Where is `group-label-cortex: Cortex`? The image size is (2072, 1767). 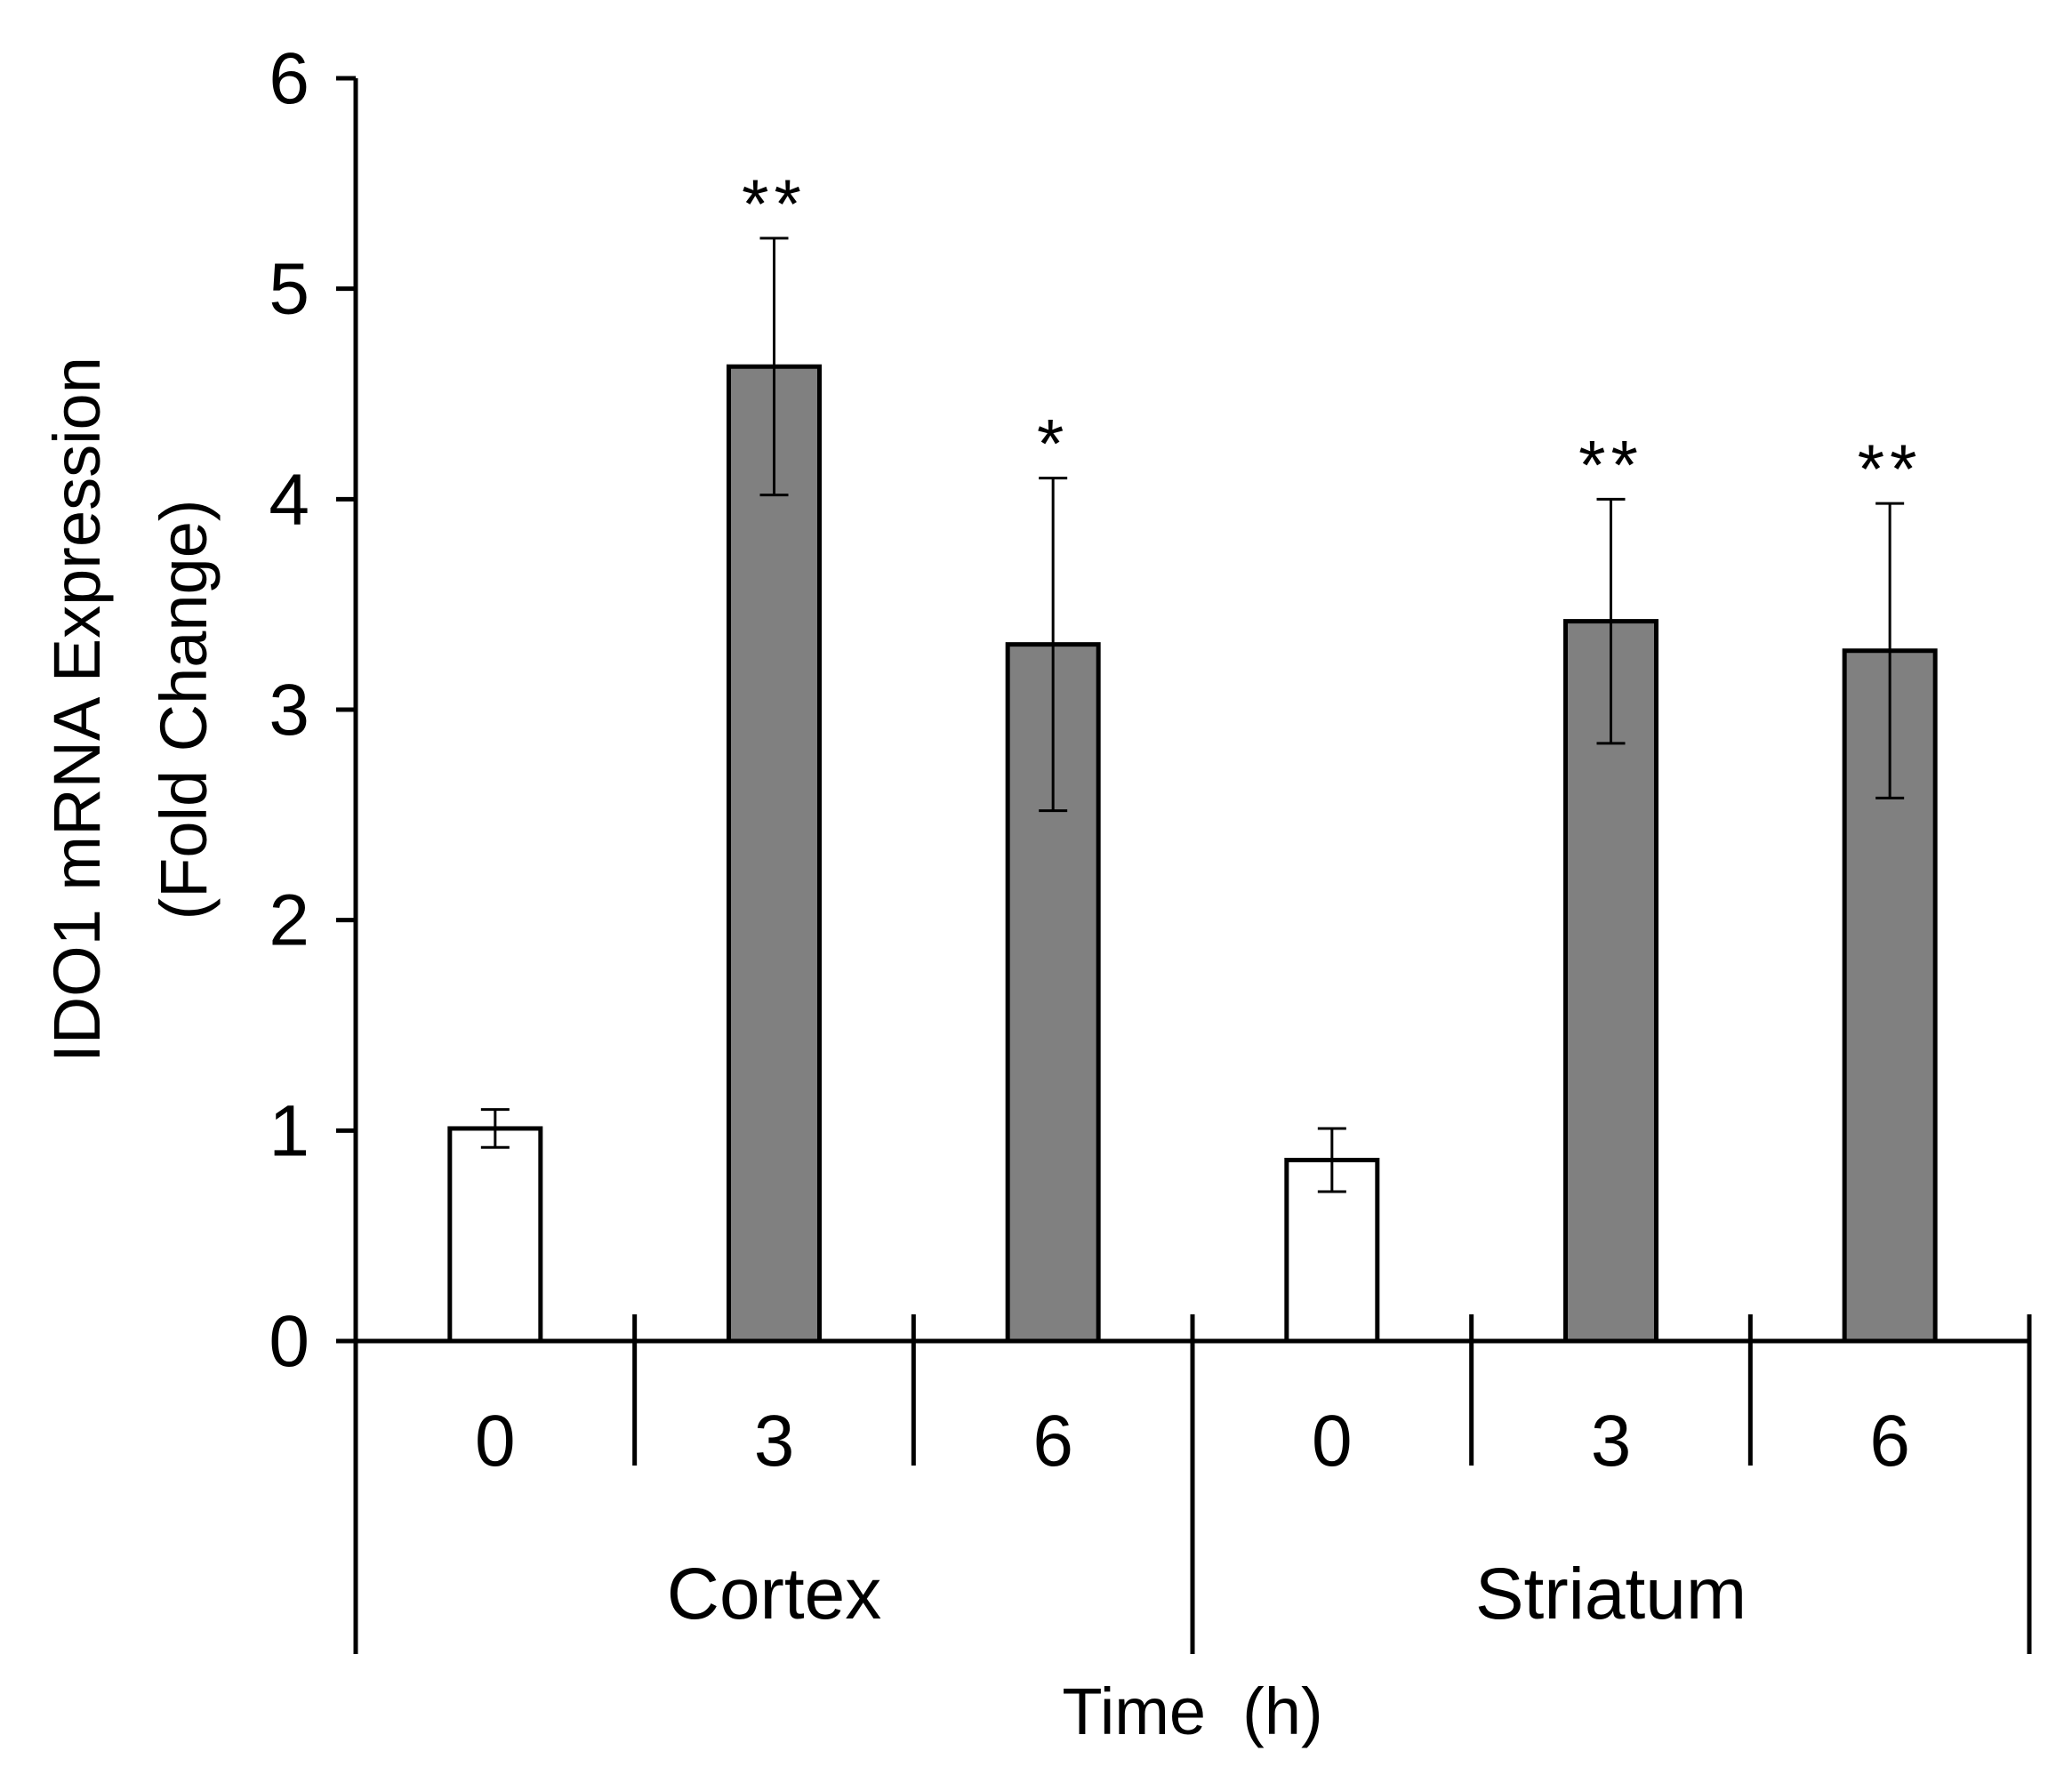
group-label-cortex: Cortex is located at coordinates (774, 1594).